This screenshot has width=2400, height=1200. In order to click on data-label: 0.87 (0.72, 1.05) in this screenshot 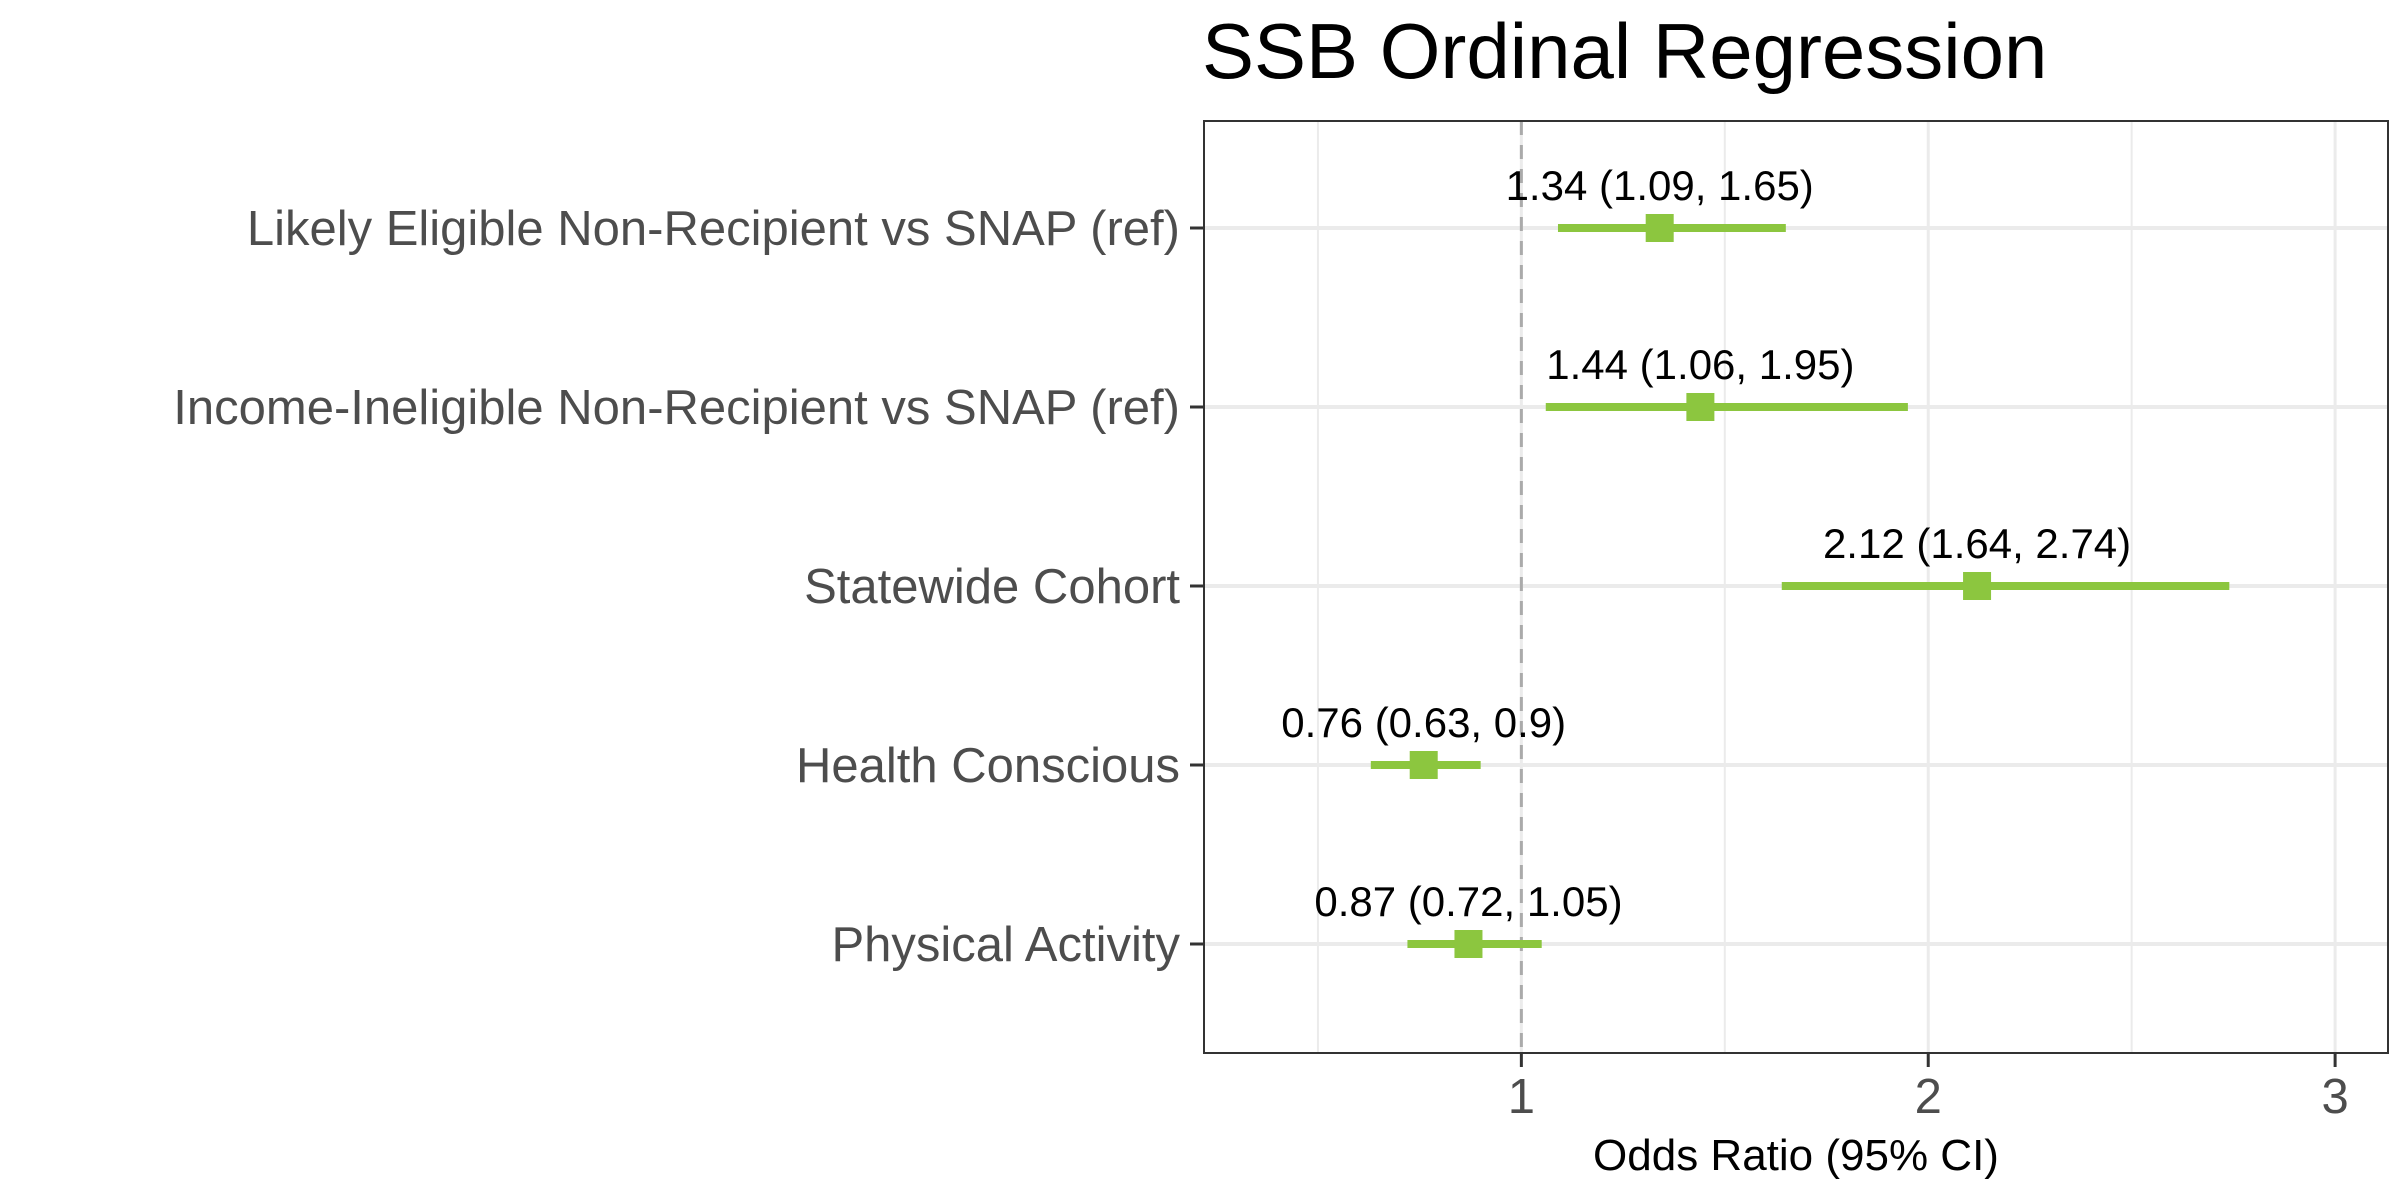, I will do `click(1468, 901)`.